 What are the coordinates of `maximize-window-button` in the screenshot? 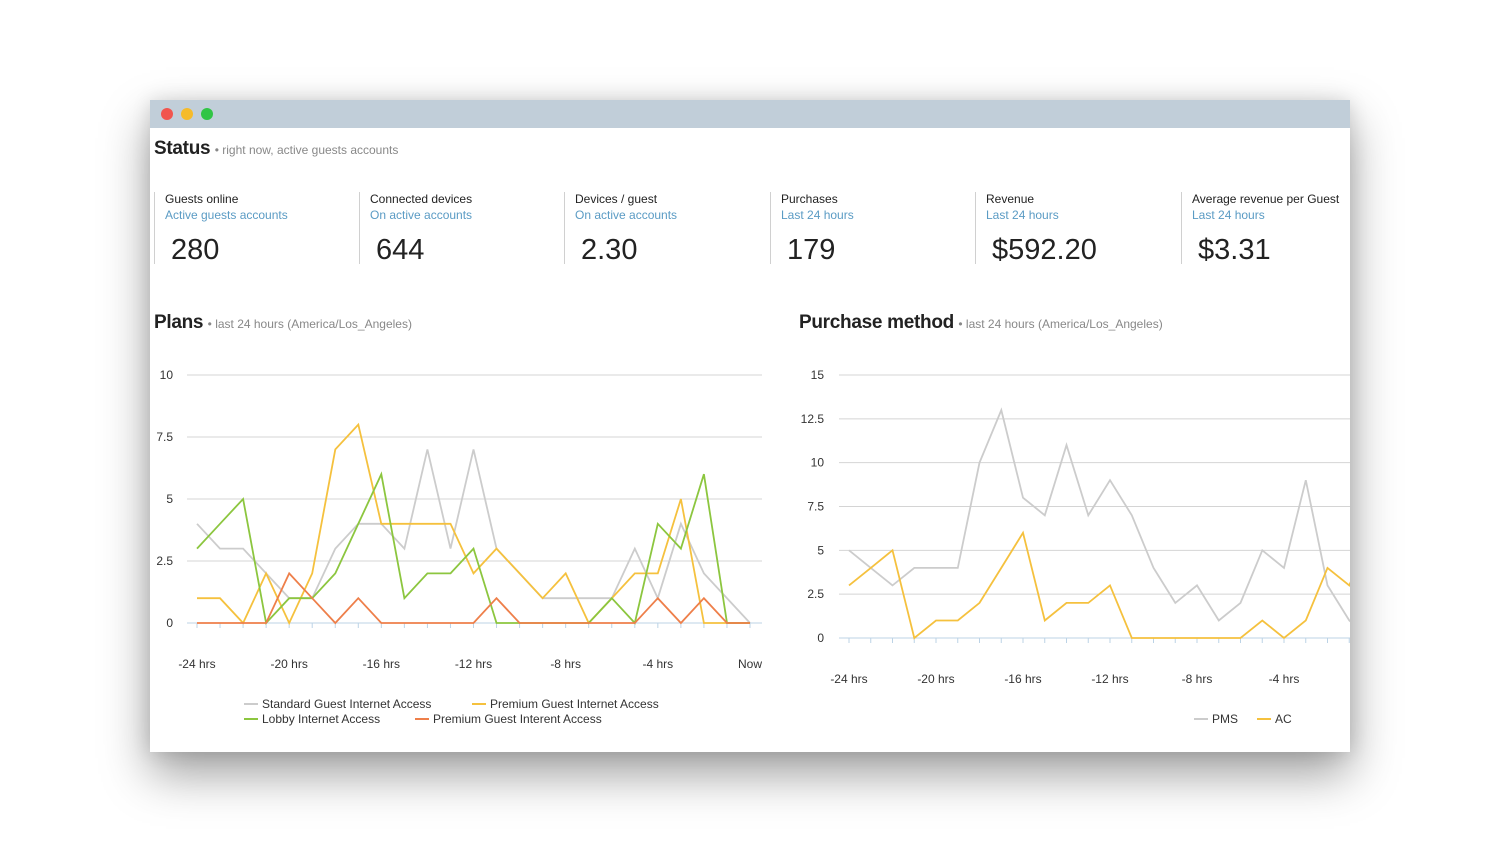 It's located at (207, 114).